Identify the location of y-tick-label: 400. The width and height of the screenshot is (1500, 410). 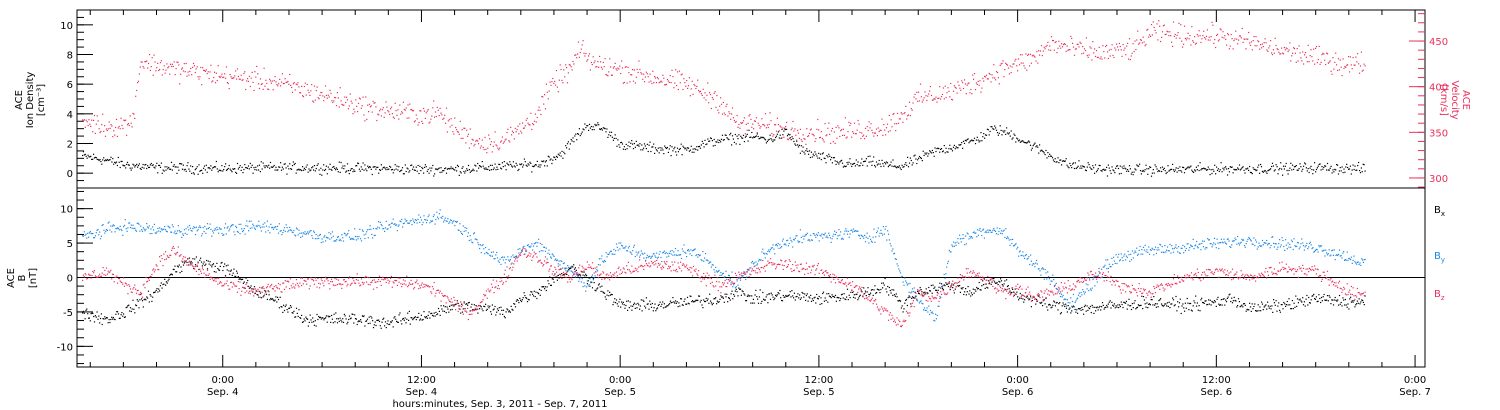
(1438, 88).